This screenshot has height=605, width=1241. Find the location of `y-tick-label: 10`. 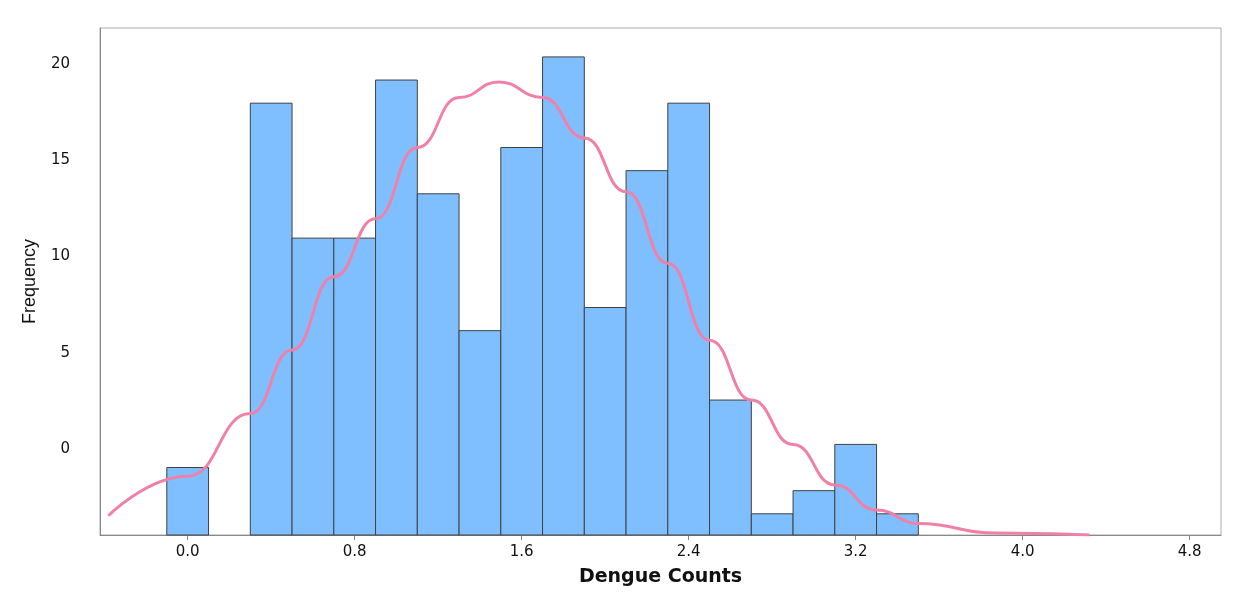

y-tick-label: 10 is located at coordinates (60, 255).